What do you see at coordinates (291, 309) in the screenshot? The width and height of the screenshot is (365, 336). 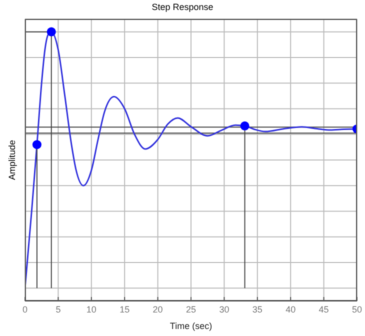 I see `x-tick-label: 40` at bounding box center [291, 309].